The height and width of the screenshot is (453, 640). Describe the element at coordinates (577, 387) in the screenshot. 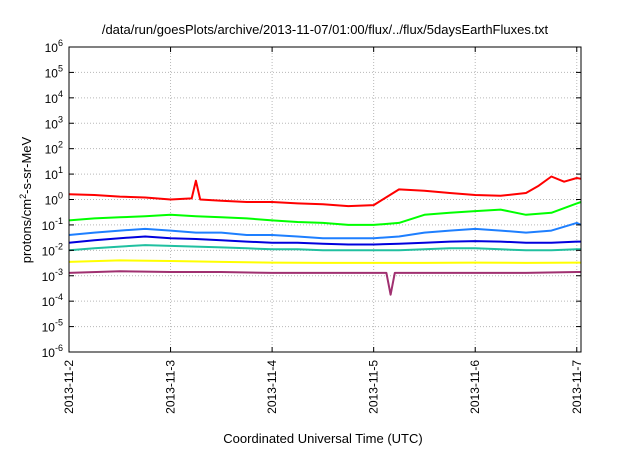

I see `x-tick-label: 2013-11-7` at that location.